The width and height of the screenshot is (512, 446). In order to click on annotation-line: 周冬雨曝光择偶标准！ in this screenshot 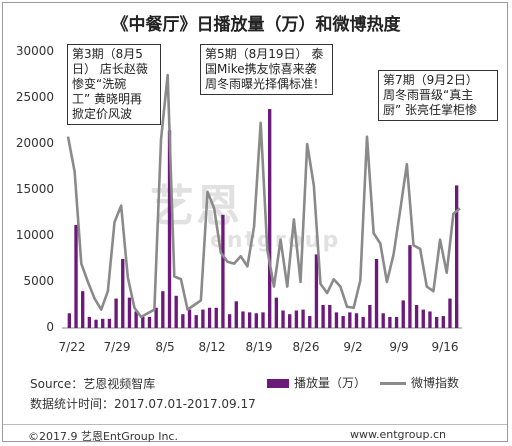, I will do `click(265, 84)`.